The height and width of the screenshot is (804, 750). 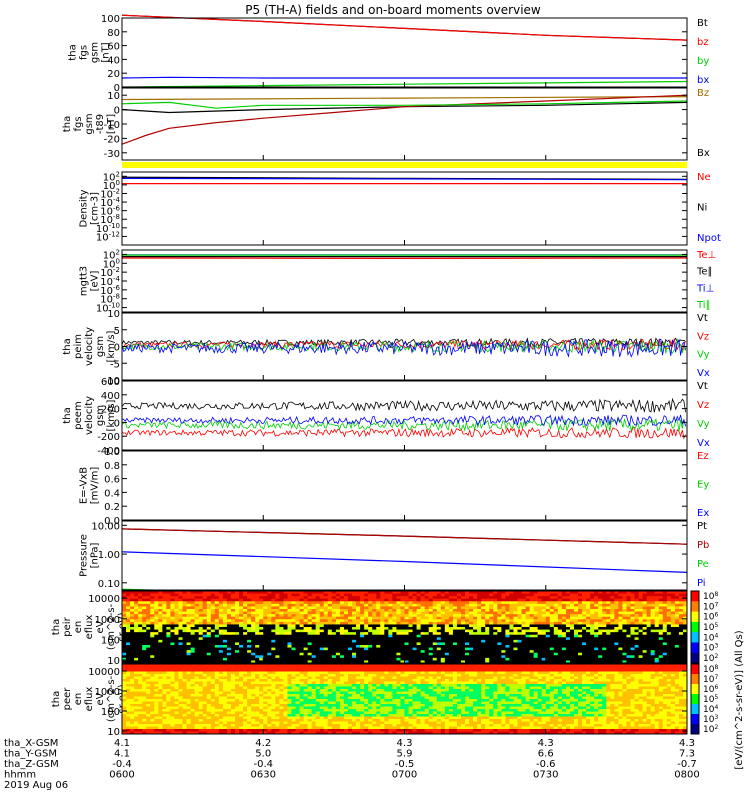 What do you see at coordinates (117, 331) in the screenshot?
I see `ytick-label: 5` at bounding box center [117, 331].